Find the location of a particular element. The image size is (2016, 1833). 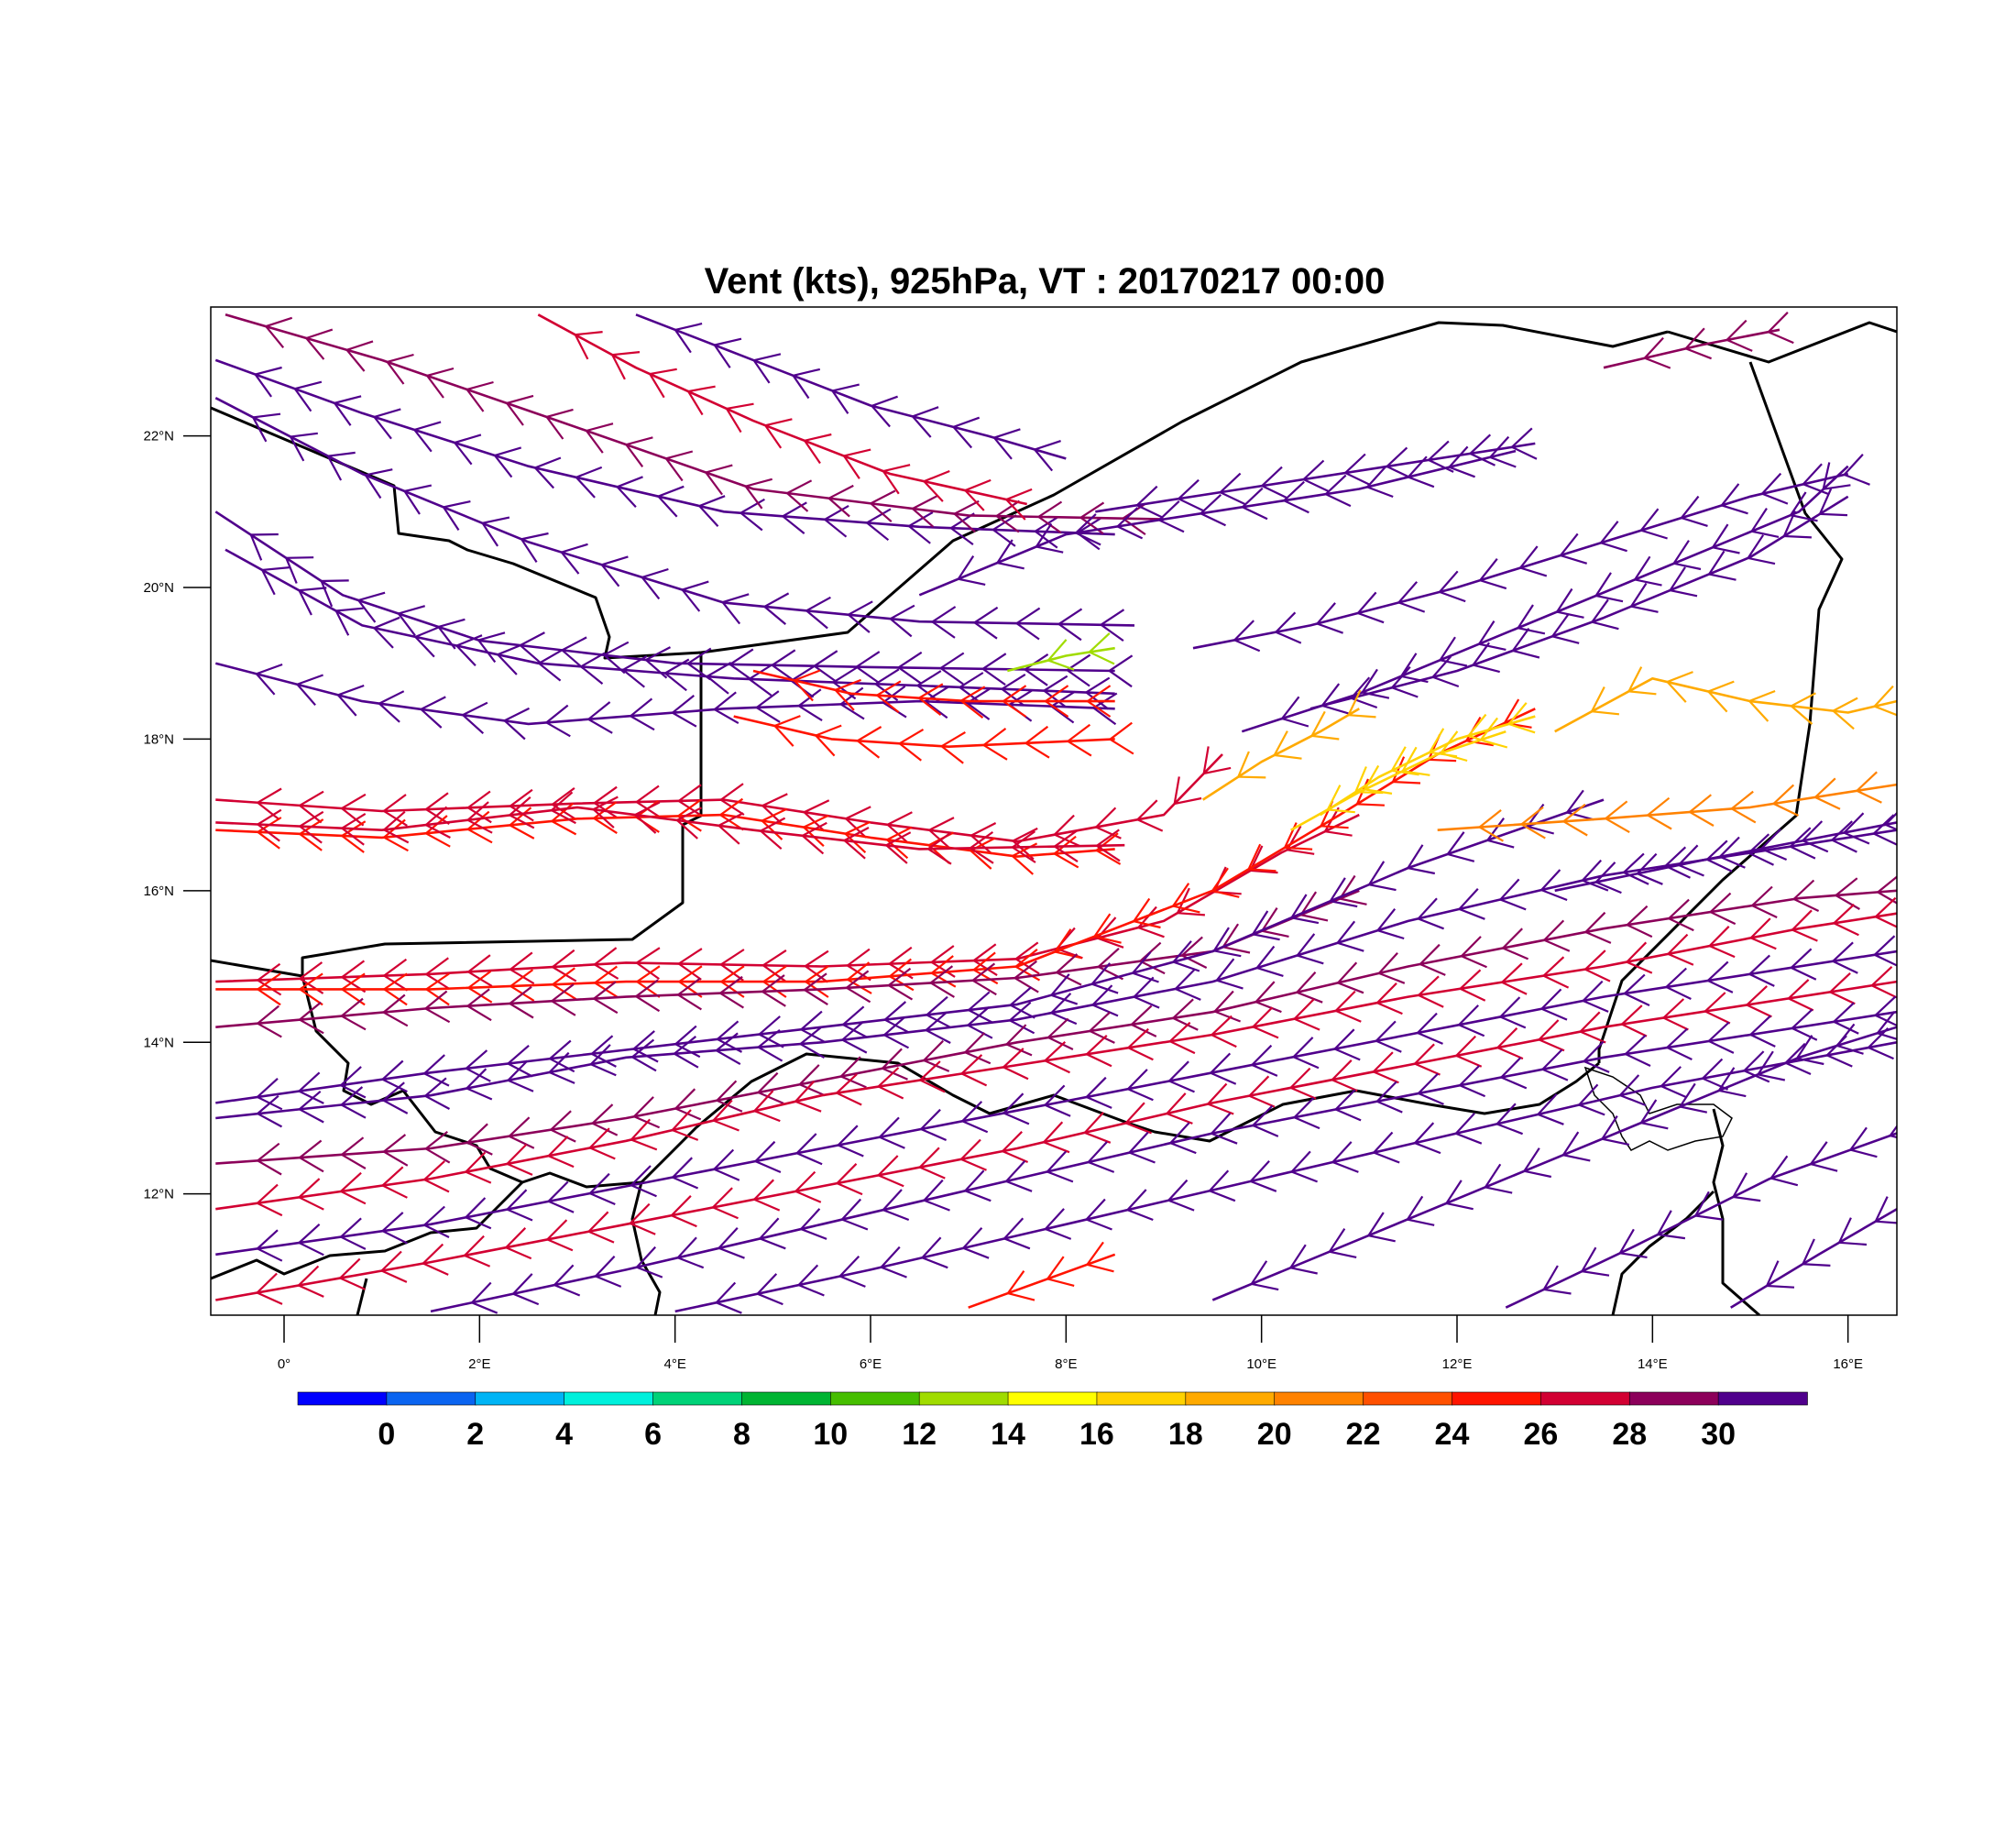

latitude-axis: 22°N 20°N 18°N 16°N 14°N 12°N is located at coordinates (177, 815).